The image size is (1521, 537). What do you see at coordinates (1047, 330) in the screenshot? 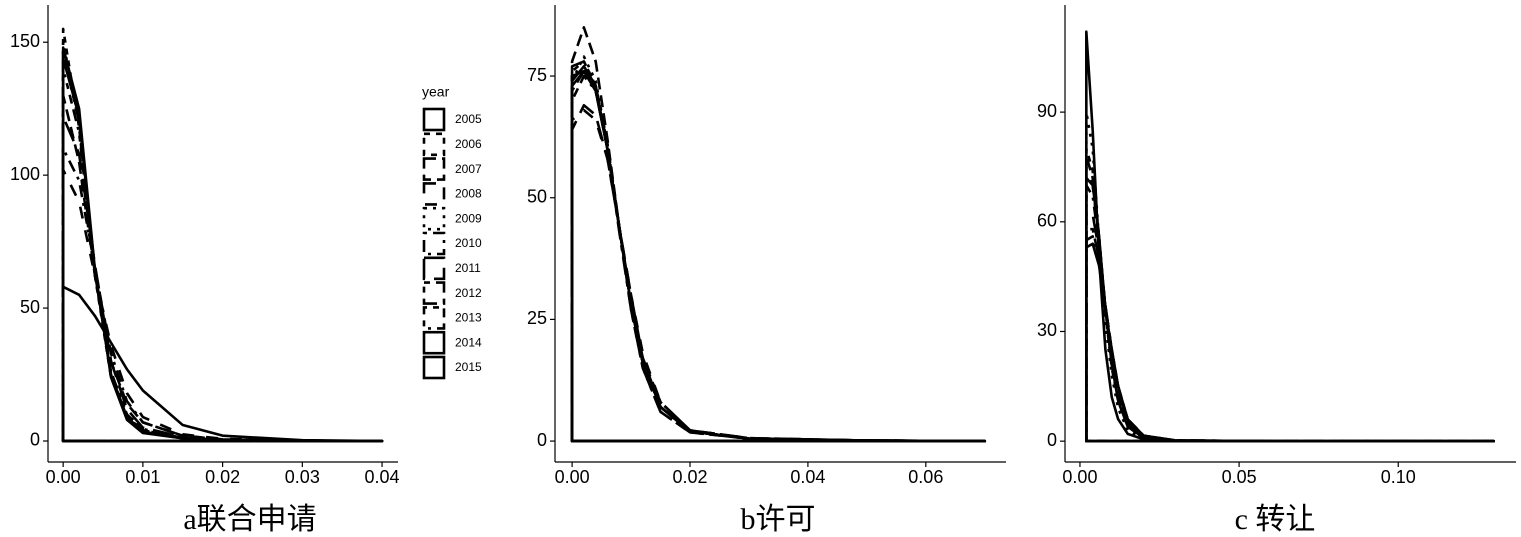
I see `y-tick-label: 30` at bounding box center [1047, 330].